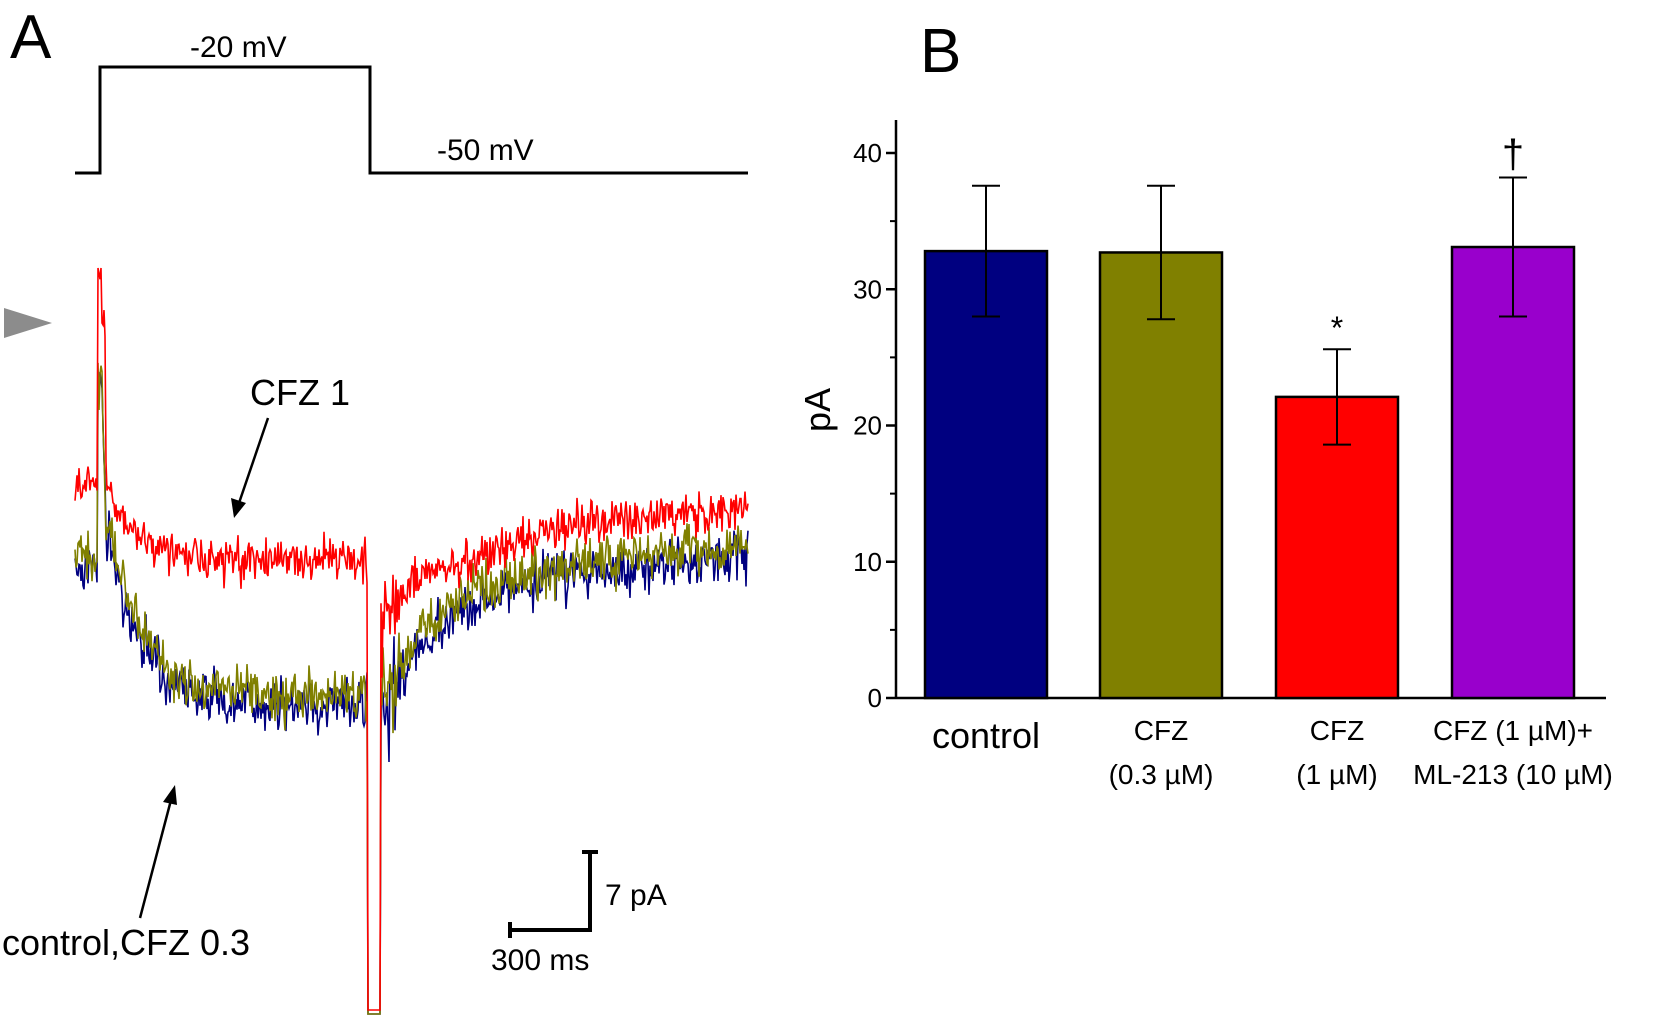 Image resolution: width=1654 pixels, height=1016 pixels. What do you see at coordinates (28, 323) in the screenshot?
I see `zero-current-arrowhead-icon` at bounding box center [28, 323].